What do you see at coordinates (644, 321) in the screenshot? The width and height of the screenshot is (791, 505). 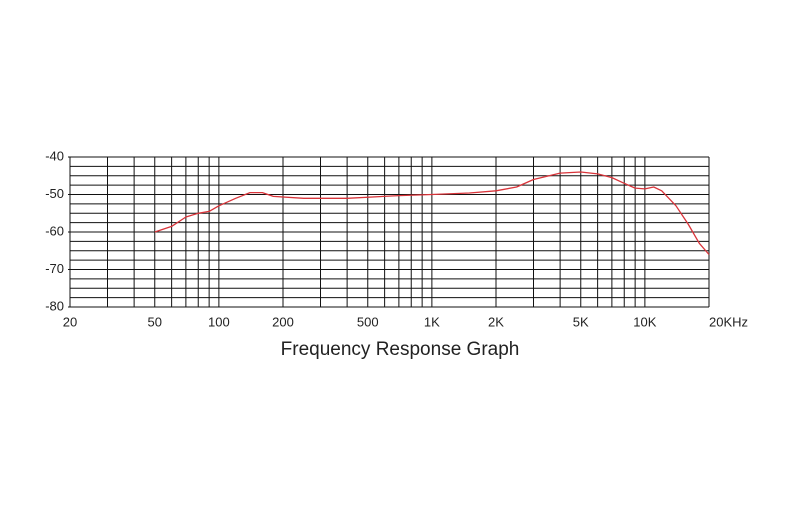 I see `x-tick-label: 10K` at bounding box center [644, 321].